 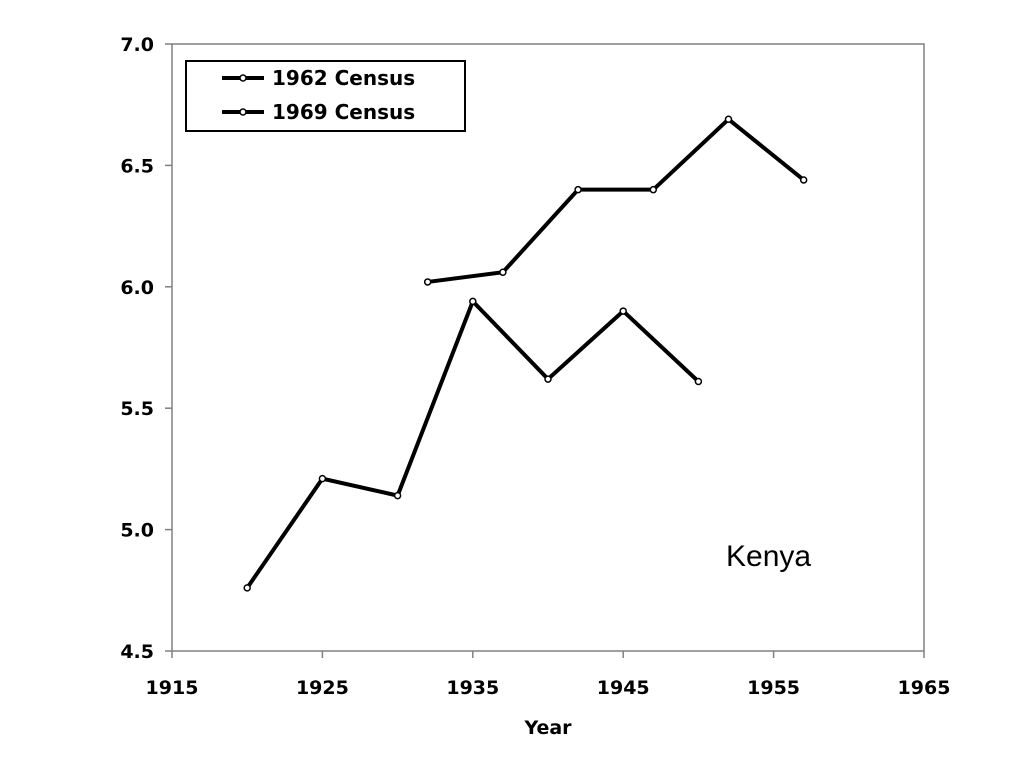 What do you see at coordinates (137, 288) in the screenshot?
I see `y-tick-label: 6.0` at bounding box center [137, 288].